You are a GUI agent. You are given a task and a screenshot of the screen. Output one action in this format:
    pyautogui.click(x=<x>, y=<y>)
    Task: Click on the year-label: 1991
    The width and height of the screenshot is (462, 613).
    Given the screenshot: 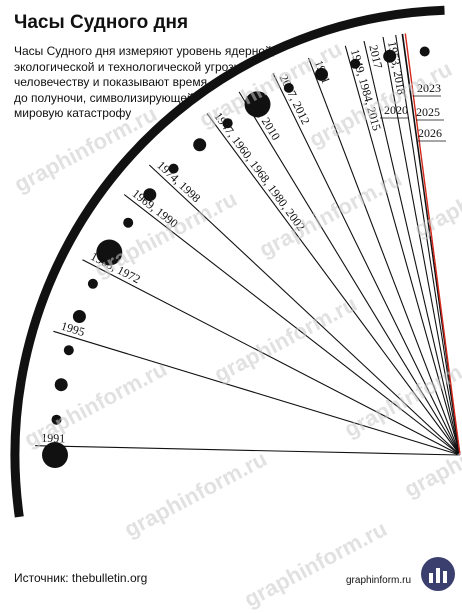 What is the action you would take?
    pyautogui.click(x=53, y=438)
    